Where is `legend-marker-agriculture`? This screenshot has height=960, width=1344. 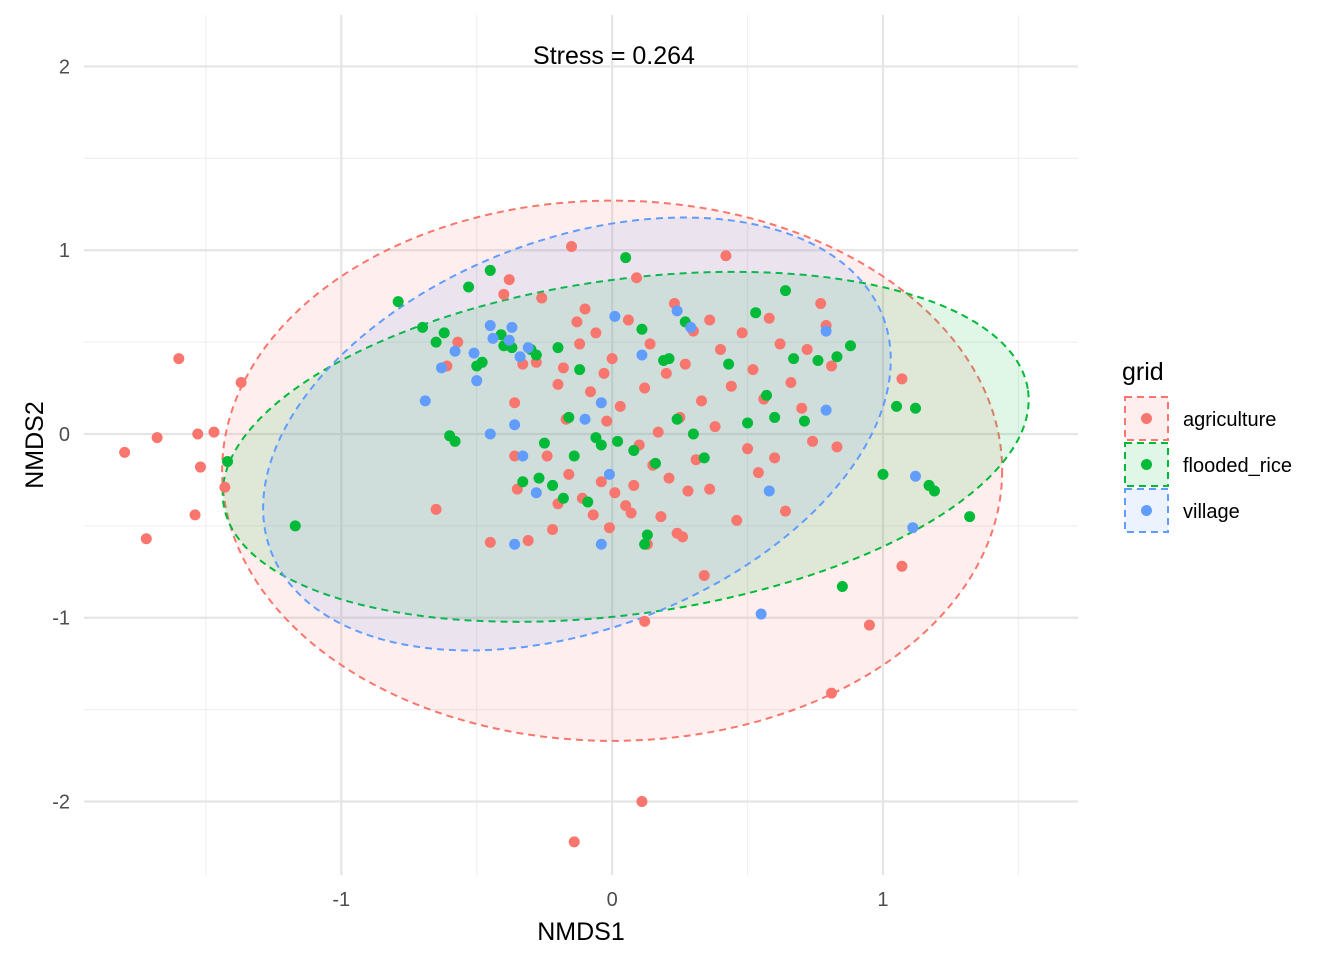
legend-marker-agriculture is located at coordinates (1146, 418).